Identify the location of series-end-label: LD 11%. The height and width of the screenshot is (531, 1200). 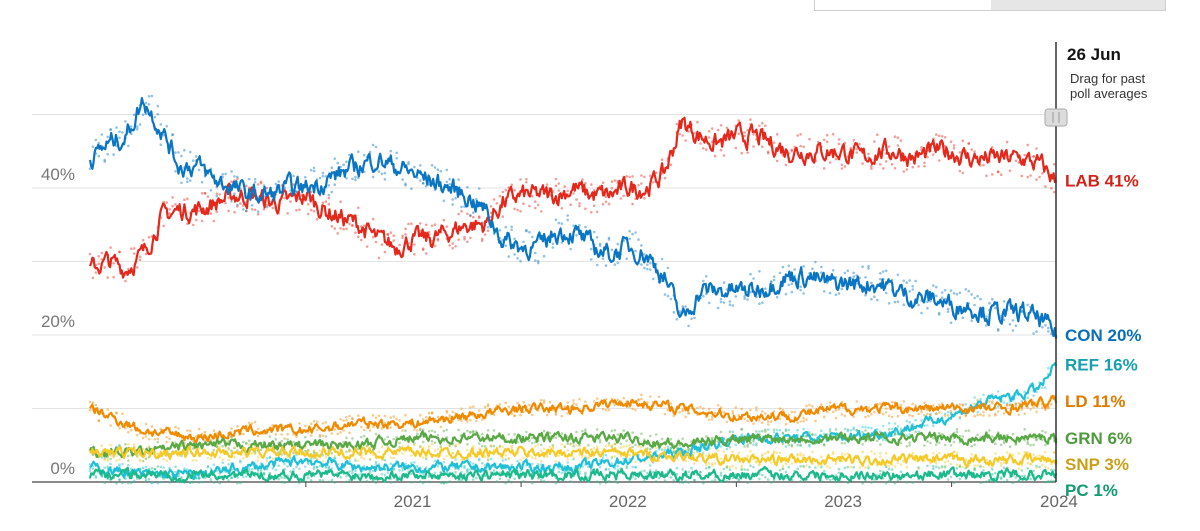
(1095, 401).